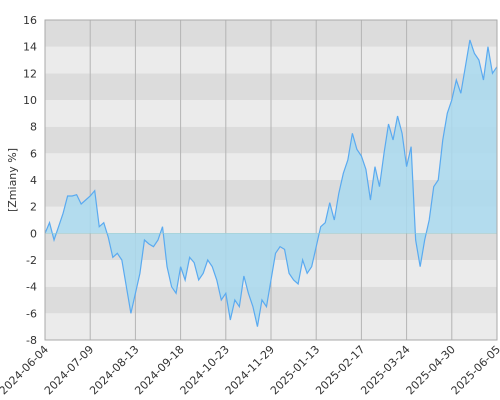  I want to click on y-tick-label: 16, so click(30, 20).